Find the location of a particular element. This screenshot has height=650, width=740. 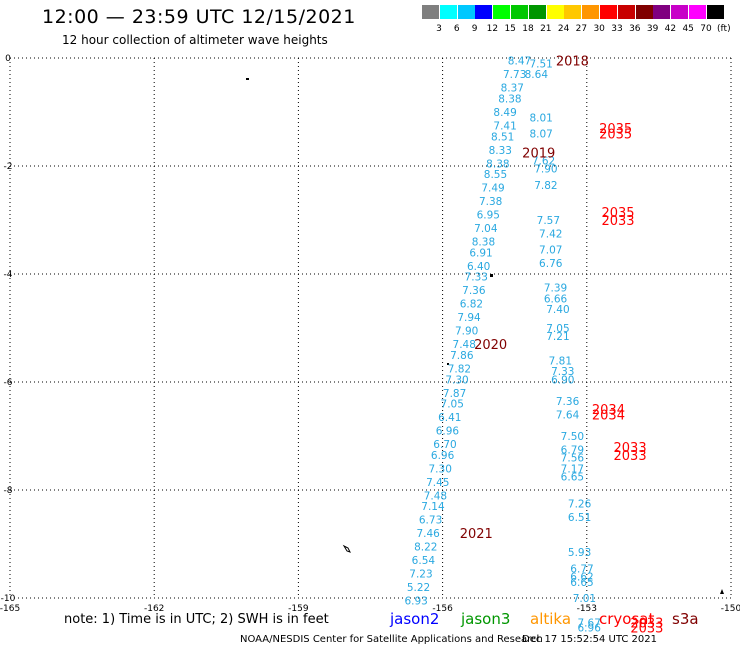

wave-height-value: 7.62 is located at coordinates (543, 162).